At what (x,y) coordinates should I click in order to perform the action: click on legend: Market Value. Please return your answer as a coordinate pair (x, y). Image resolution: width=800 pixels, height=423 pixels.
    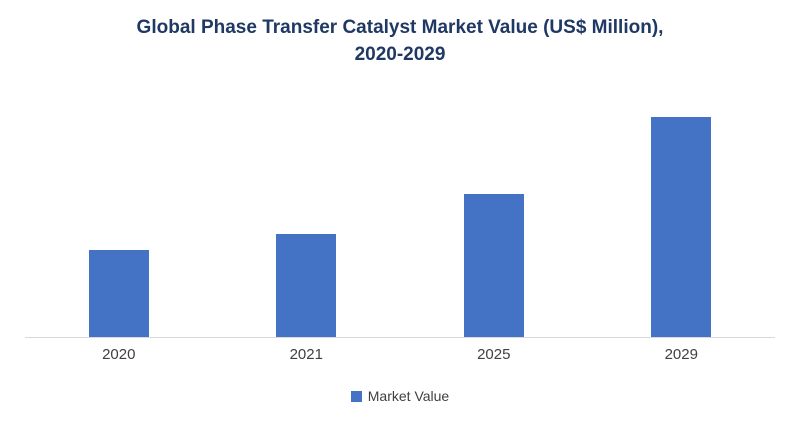
    Looking at the image, I should click on (400, 396).